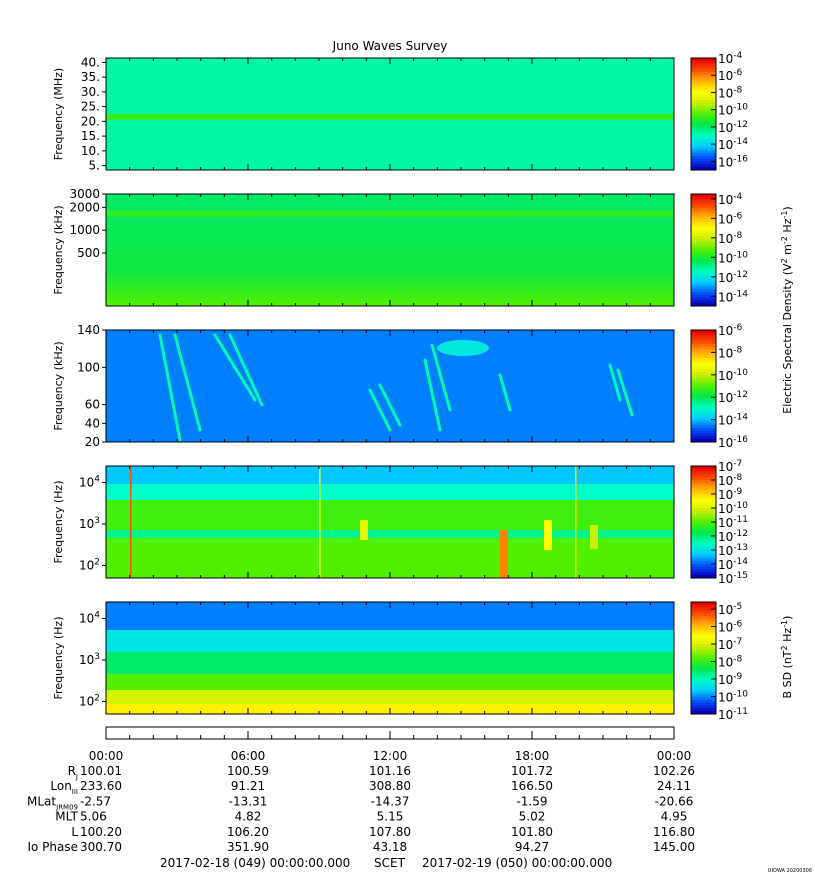 The image size is (815, 880). I want to click on y-tick-label: 500, so click(88, 253).